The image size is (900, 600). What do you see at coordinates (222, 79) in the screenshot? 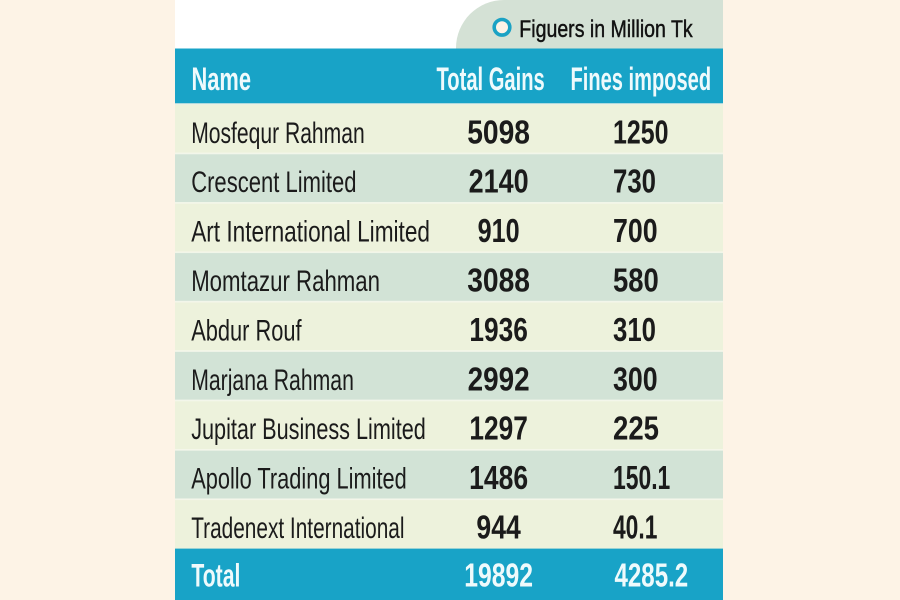
I see `svg-text: Name` at bounding box center [222, 79].